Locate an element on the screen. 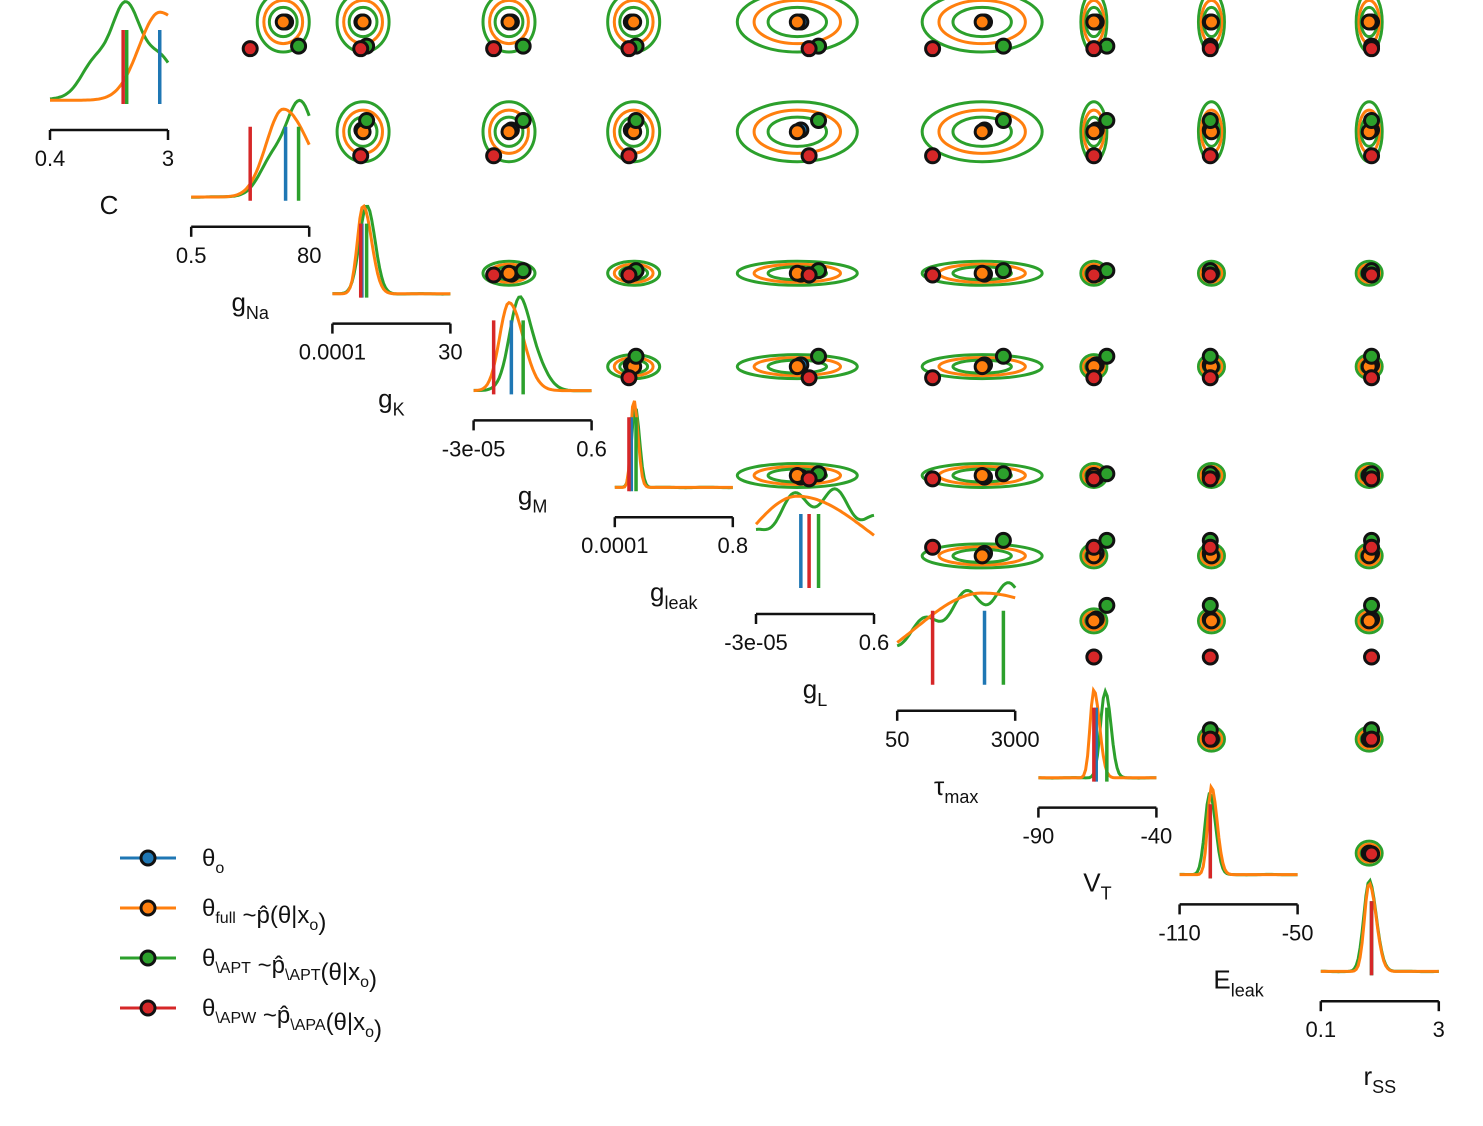  point-theta_APW-g_leak-g_L is located at coordinates (809, 479).